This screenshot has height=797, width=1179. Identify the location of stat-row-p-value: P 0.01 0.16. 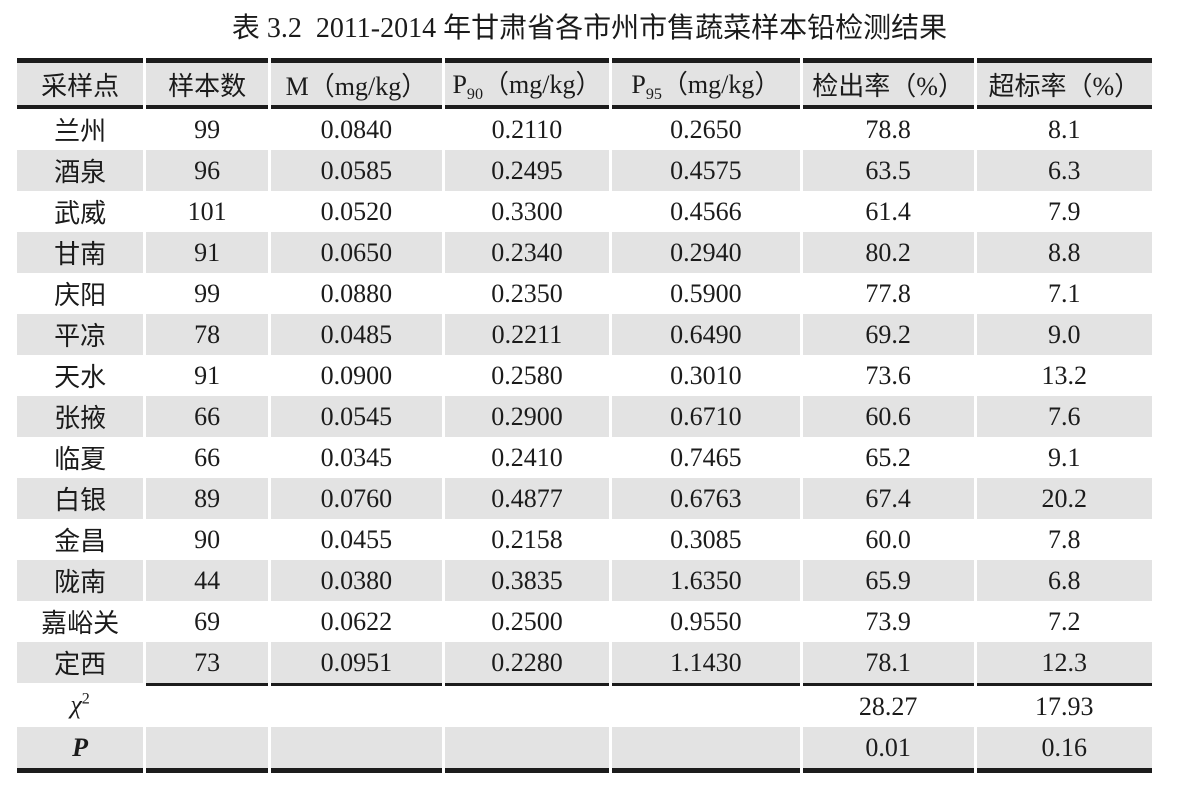
(584, 750).